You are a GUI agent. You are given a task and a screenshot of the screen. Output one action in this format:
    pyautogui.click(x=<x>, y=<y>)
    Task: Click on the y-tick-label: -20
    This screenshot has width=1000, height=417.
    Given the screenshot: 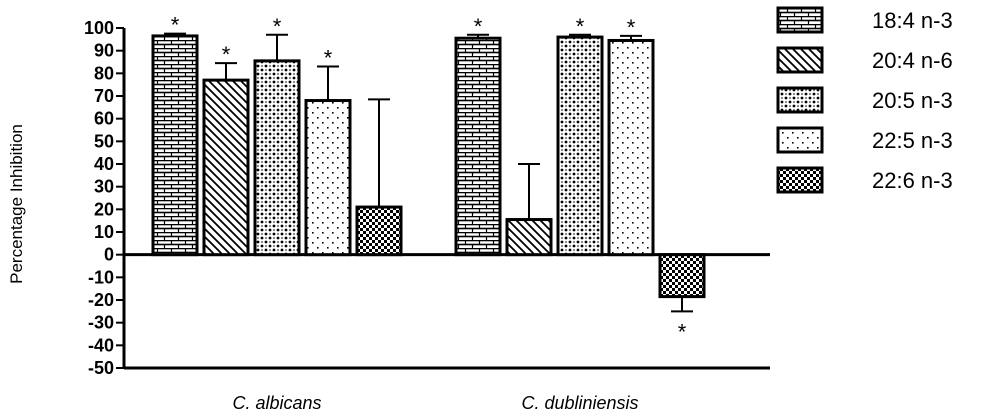 What is the action you would take?
    pyautogui.click(x=101, y=300)
    